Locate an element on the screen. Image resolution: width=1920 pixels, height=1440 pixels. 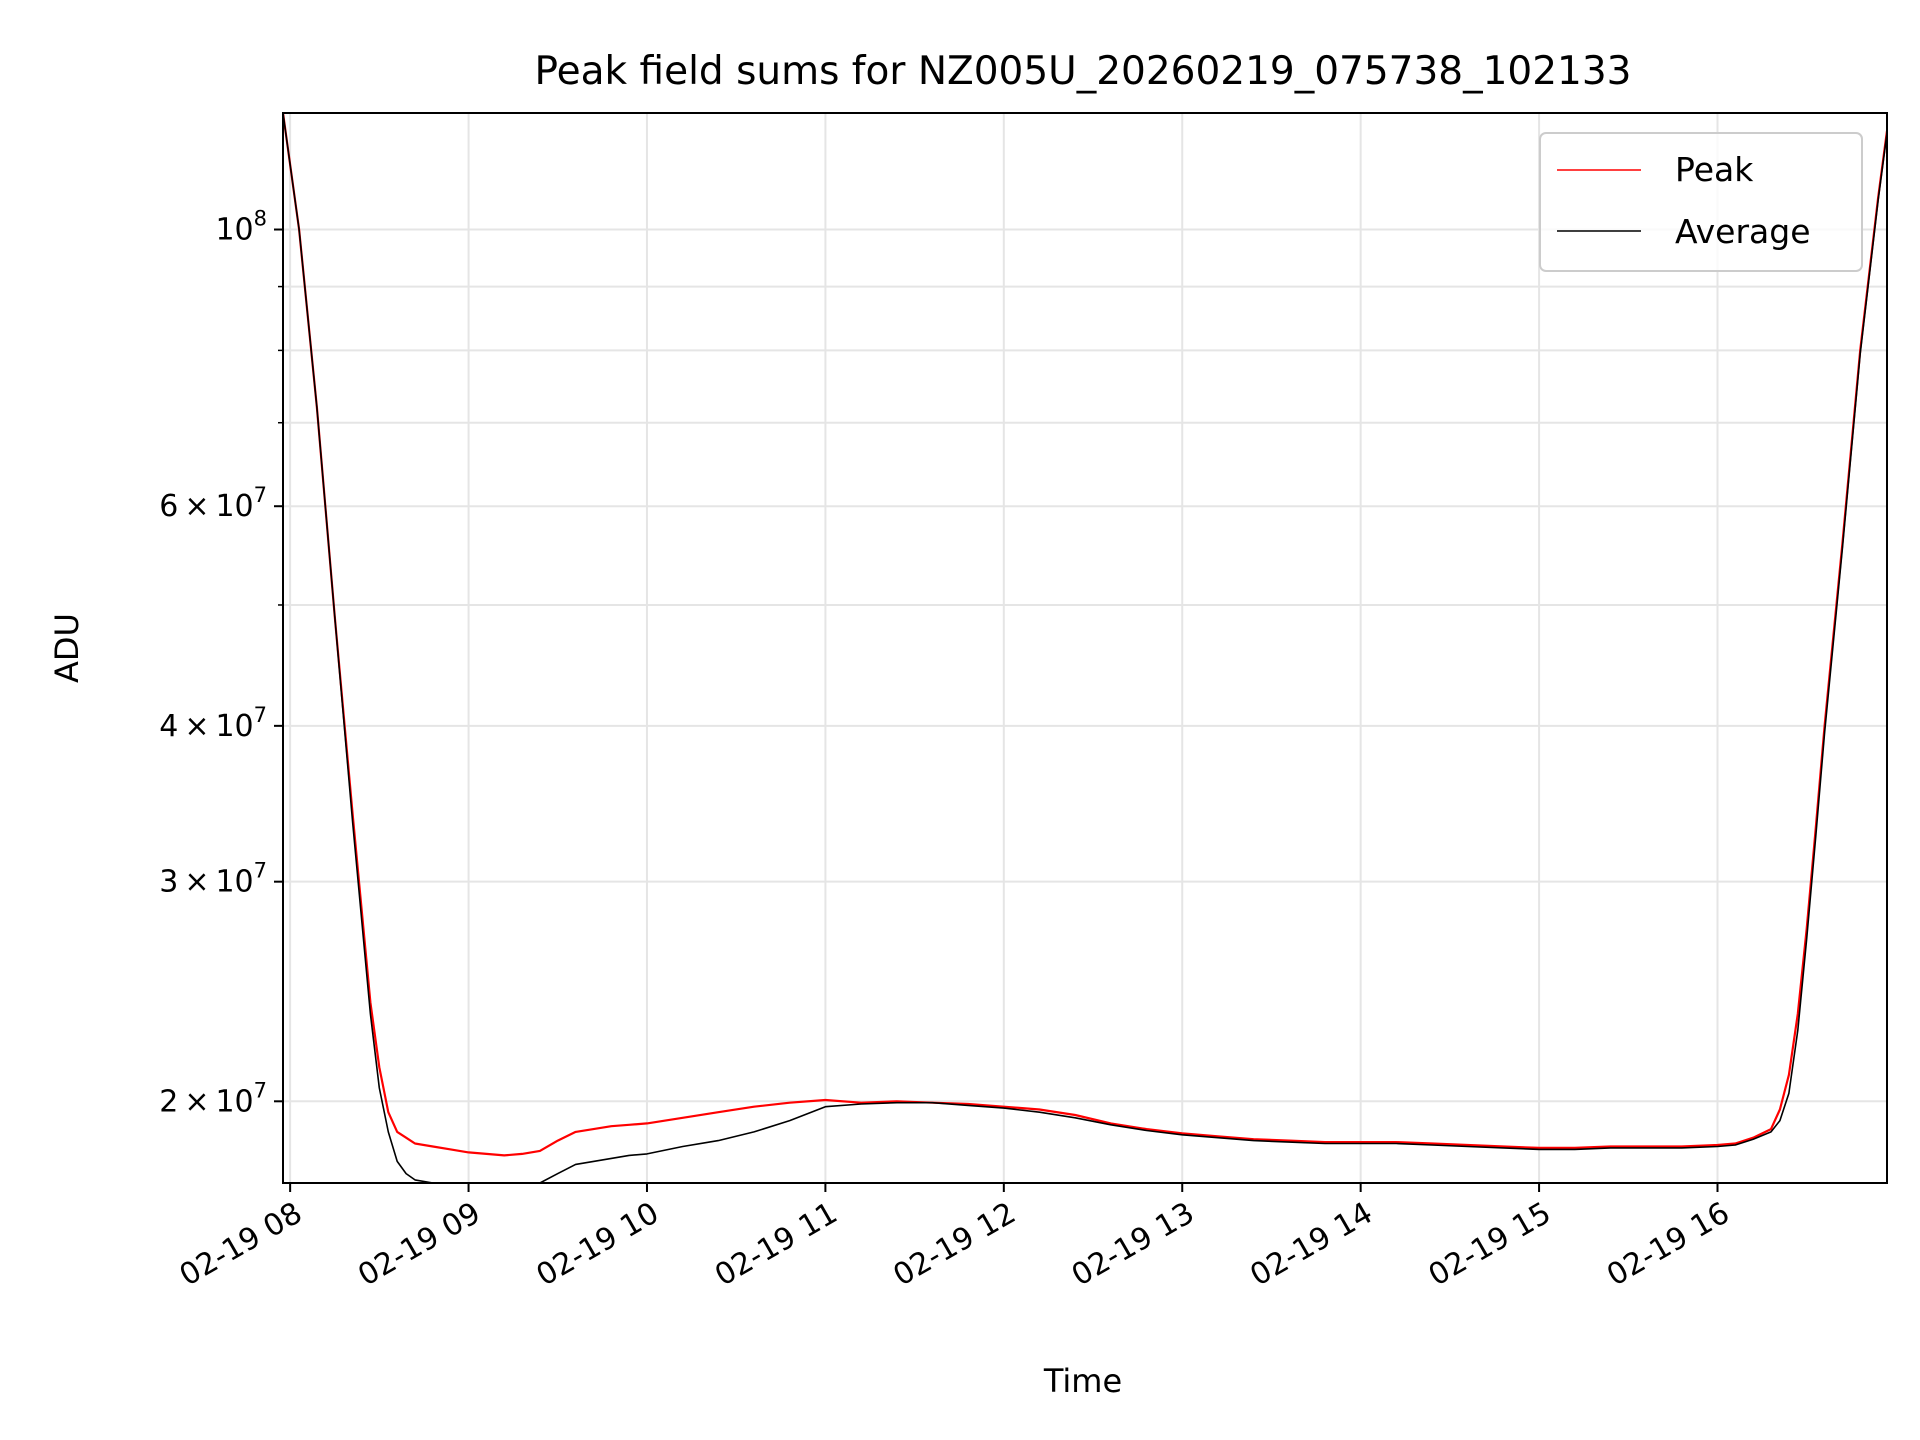
legend: Peak Average is located at coordinates (1701, 202).